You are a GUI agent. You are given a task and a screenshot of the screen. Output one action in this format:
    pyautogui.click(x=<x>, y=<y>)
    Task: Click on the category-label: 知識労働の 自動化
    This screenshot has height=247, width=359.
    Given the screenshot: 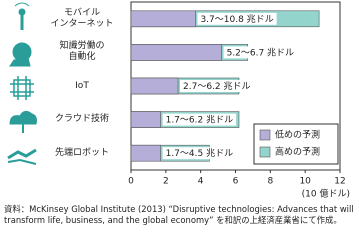 What is the action you would take?
    pyautogui.click(x=82, y=52)
    